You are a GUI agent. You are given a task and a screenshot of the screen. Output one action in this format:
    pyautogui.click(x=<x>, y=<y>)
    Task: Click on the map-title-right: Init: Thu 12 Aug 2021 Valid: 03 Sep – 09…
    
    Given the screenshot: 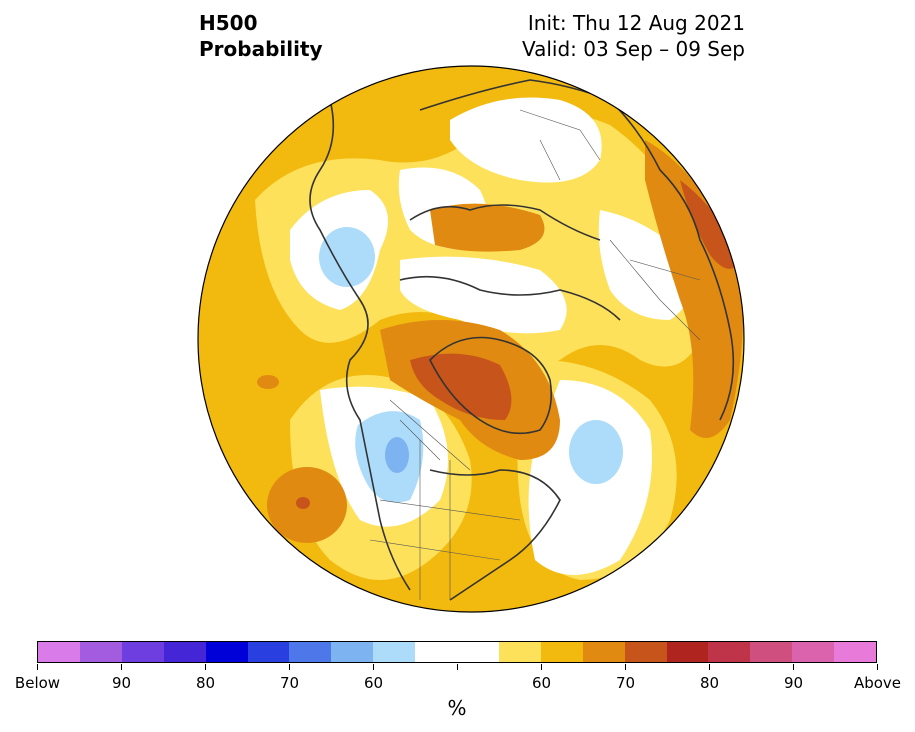 What is the action you would take?
    pyautogui.click(x=633, y=36)
    